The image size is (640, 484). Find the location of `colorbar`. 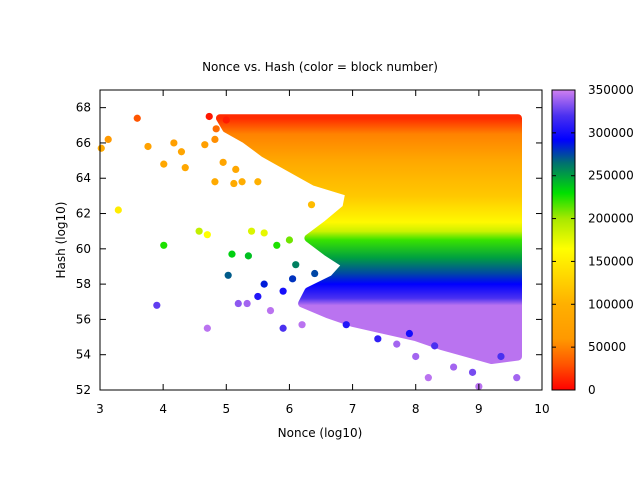

colorbar is located at coordinates (563, 240).